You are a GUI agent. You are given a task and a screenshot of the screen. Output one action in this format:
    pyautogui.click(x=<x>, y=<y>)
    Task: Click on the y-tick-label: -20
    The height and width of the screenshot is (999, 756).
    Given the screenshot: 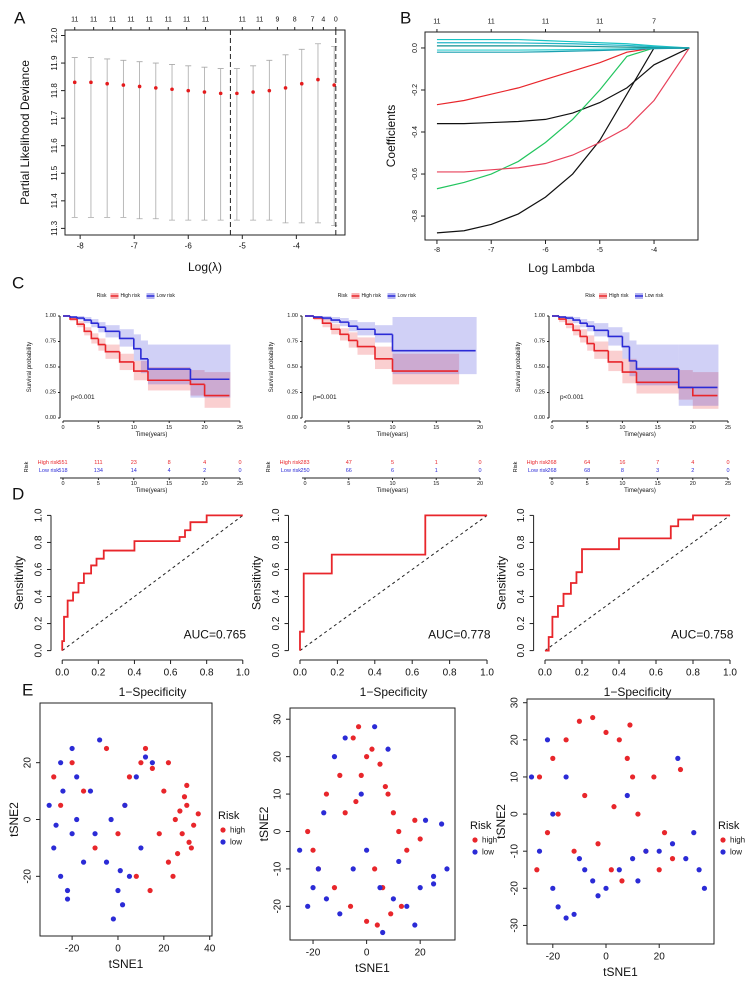 What is the action you would take?
    pyautogui.click(x=278, y=906)
    